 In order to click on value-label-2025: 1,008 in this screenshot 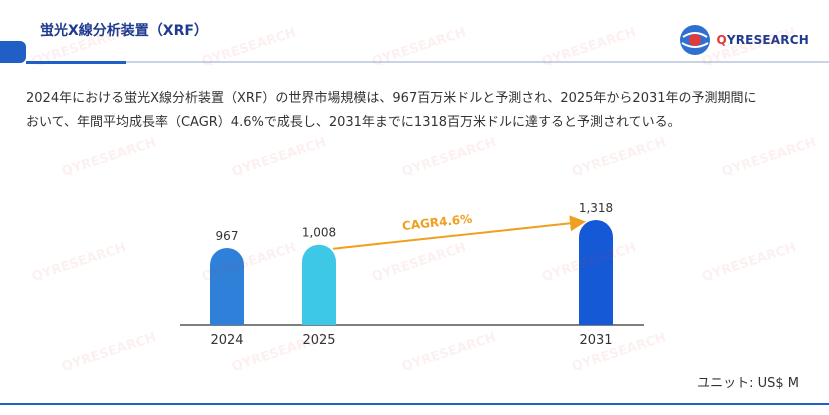, I will do `click(319, 233)`.